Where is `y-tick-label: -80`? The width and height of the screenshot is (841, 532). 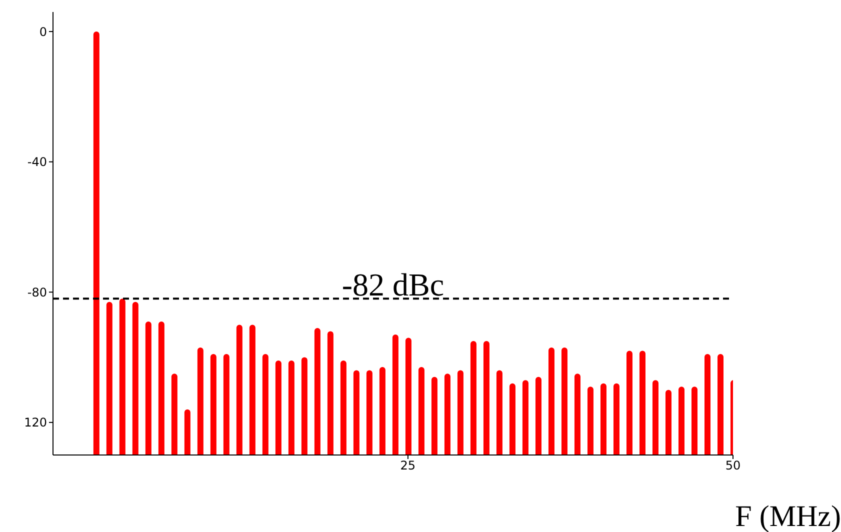 y-tick-label: -80 is located at coordinates (37, 292).